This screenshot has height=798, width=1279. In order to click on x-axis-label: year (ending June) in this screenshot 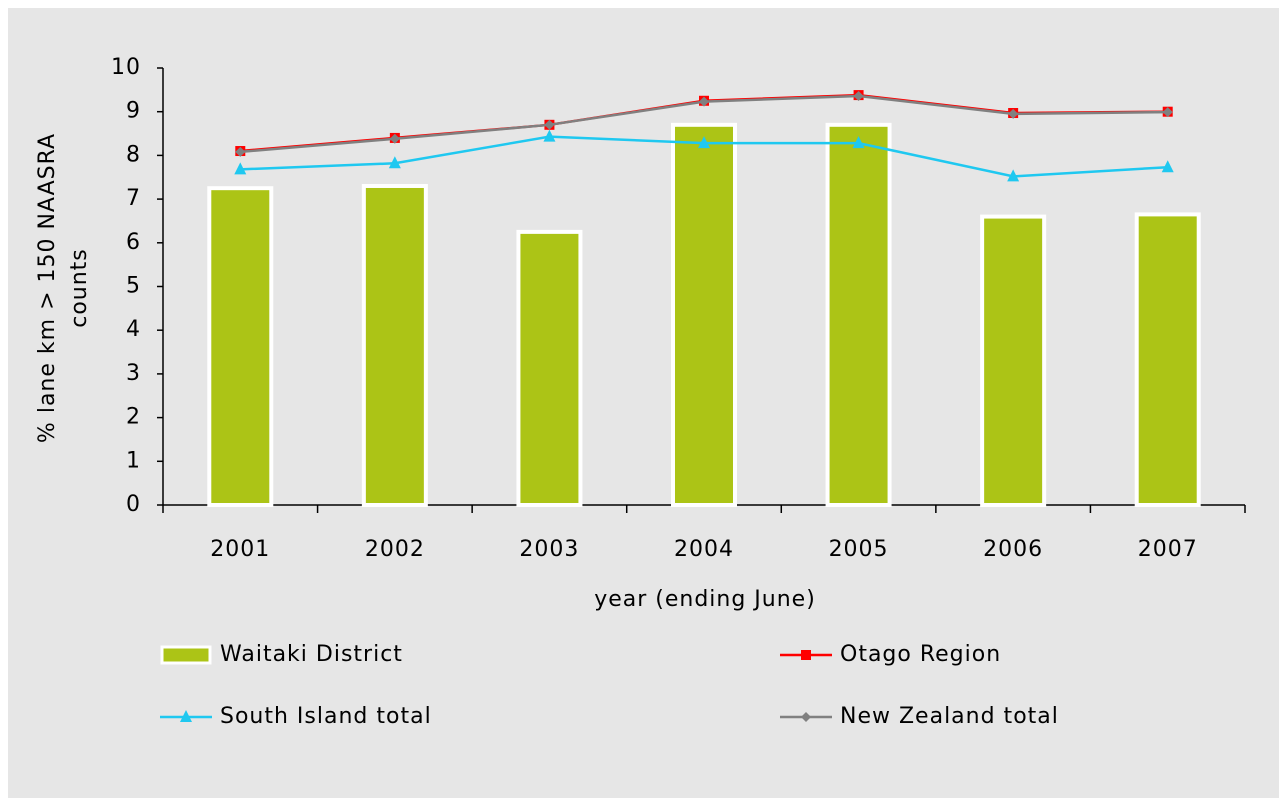, I will do `click(705, 599)`.